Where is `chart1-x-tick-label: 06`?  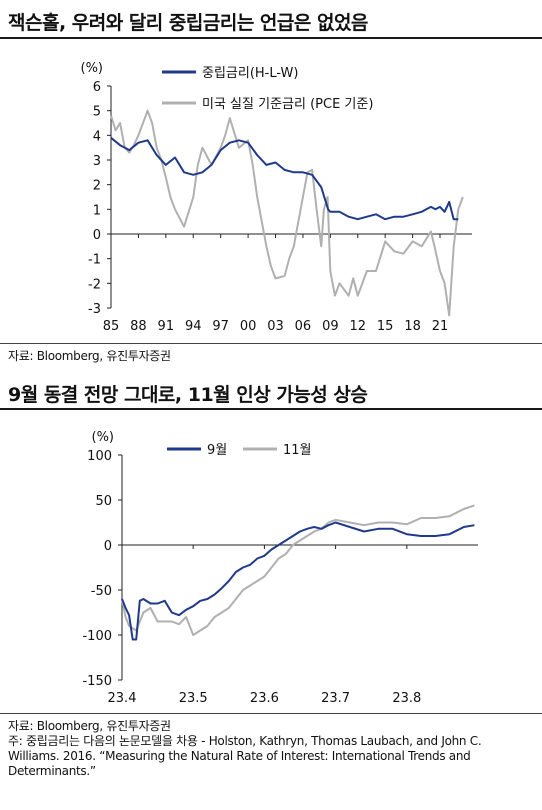
chart1-x-tick-label: 06 is located at coordinates (303, 326).